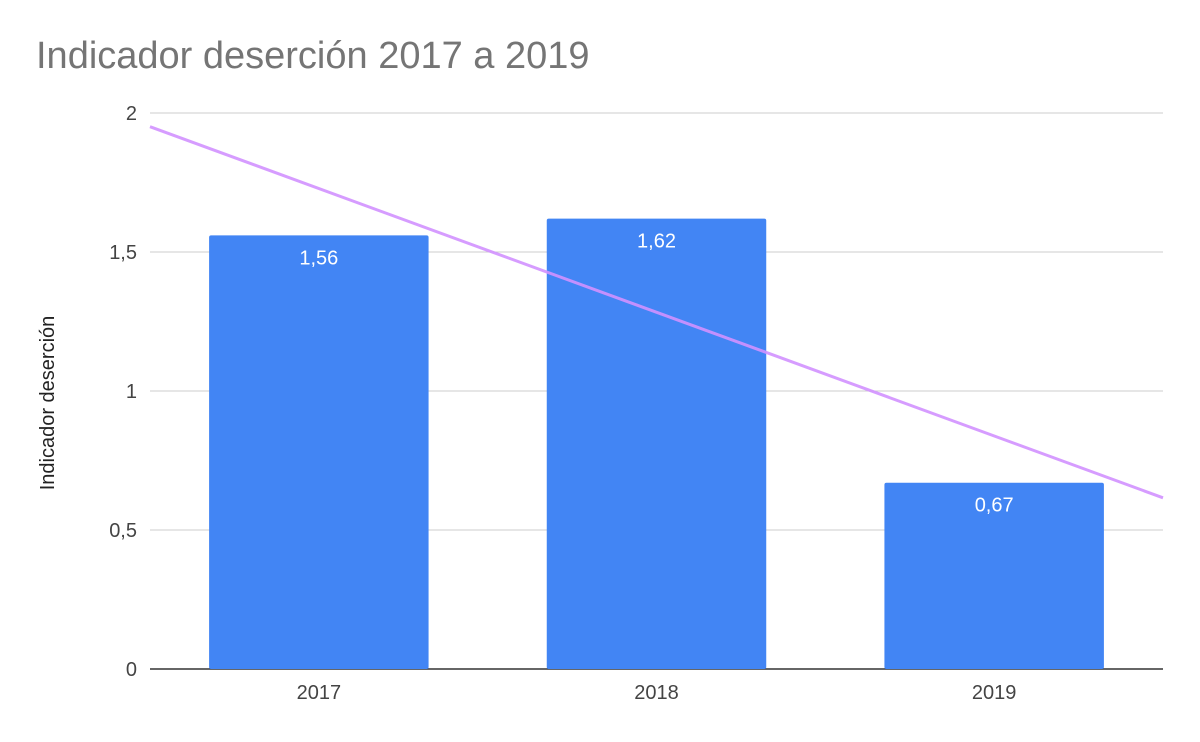 The image size is (1200, 742). Describe the element at coordinates (319, 693) in the screenshot. I see `x-tick-label: 2017` at that location.